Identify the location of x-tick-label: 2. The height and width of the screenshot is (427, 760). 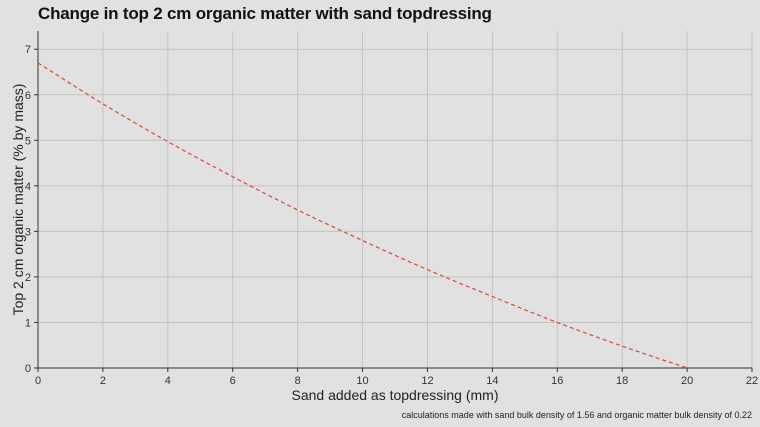
(103, 381).